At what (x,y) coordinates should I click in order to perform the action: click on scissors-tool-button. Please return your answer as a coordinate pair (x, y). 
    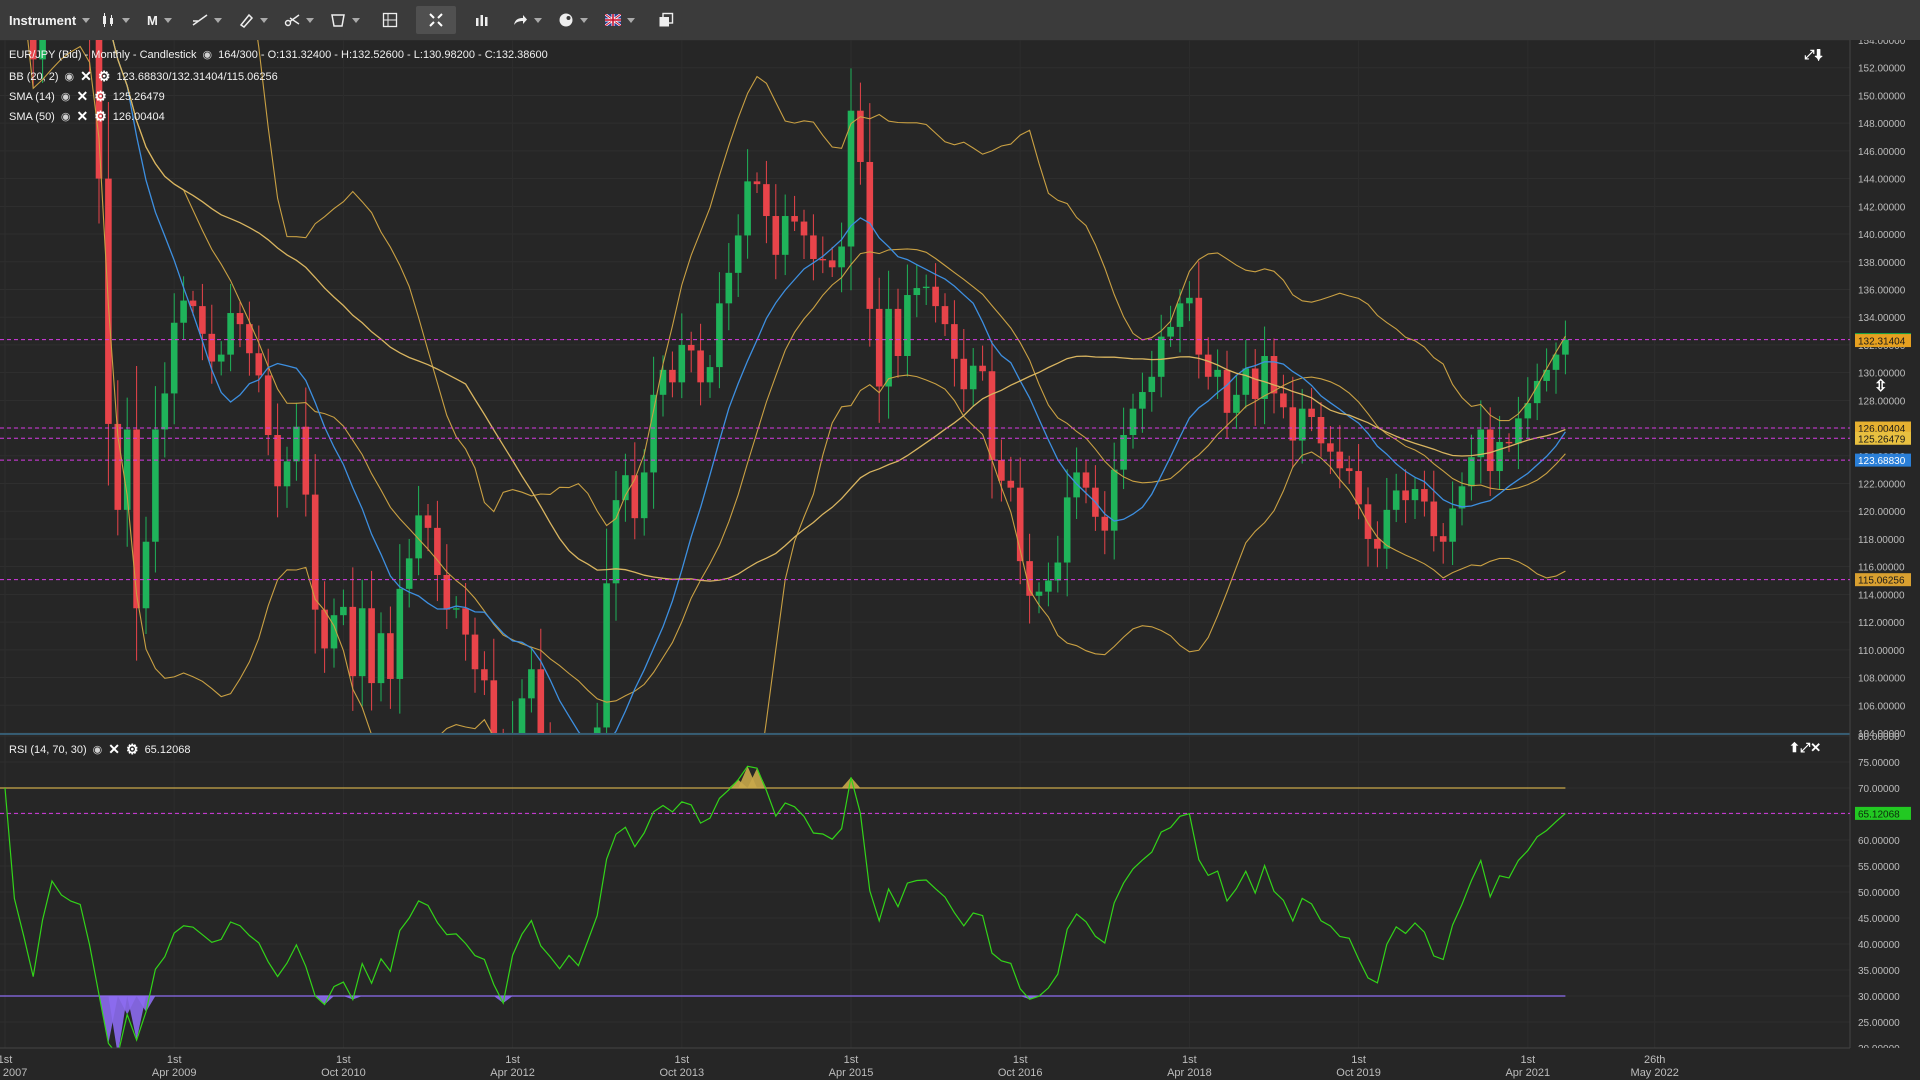
    Looking at the image, I should click on (299, 20).